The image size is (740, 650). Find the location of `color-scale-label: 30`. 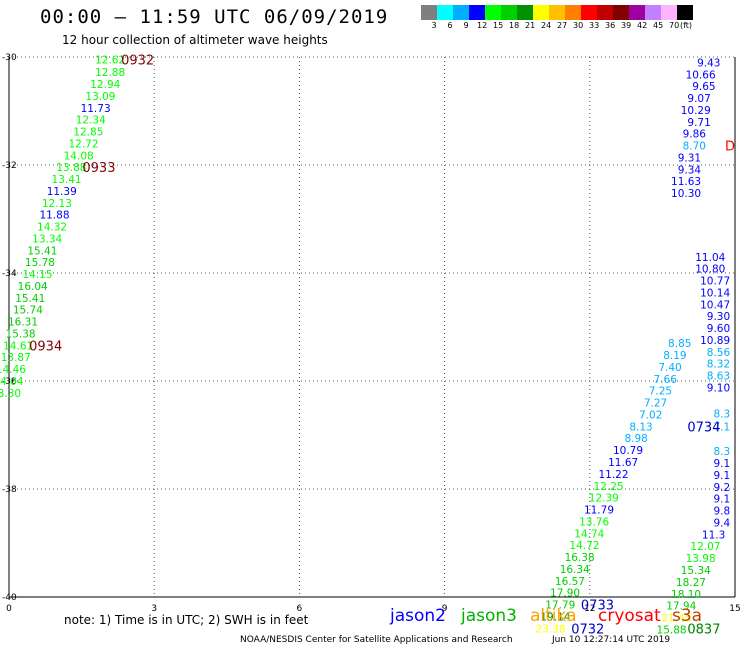

color-scale-label: 30 is located at coordinates (578, 25).